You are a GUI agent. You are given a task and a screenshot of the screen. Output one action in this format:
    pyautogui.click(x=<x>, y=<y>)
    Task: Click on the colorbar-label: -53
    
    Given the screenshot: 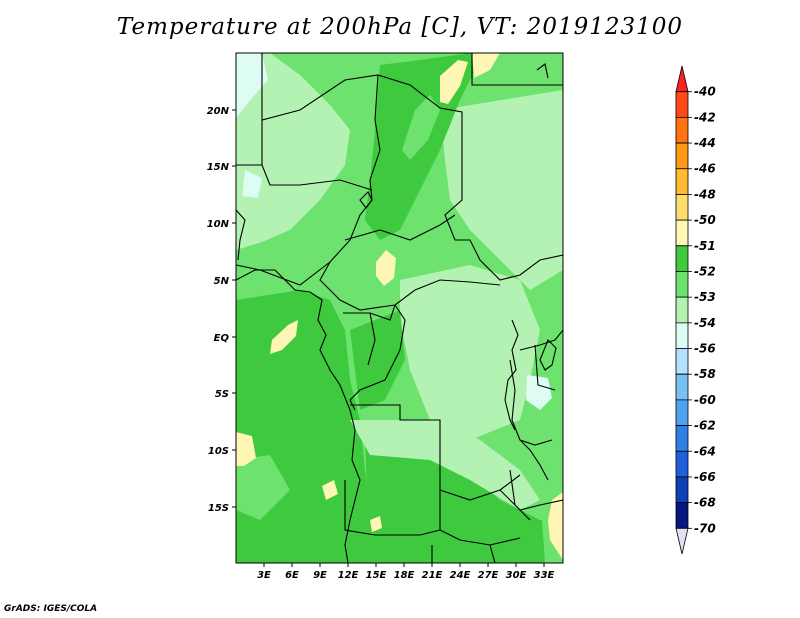 What is the action you would take?
    pyautogui.click(x=705, y=297)
    